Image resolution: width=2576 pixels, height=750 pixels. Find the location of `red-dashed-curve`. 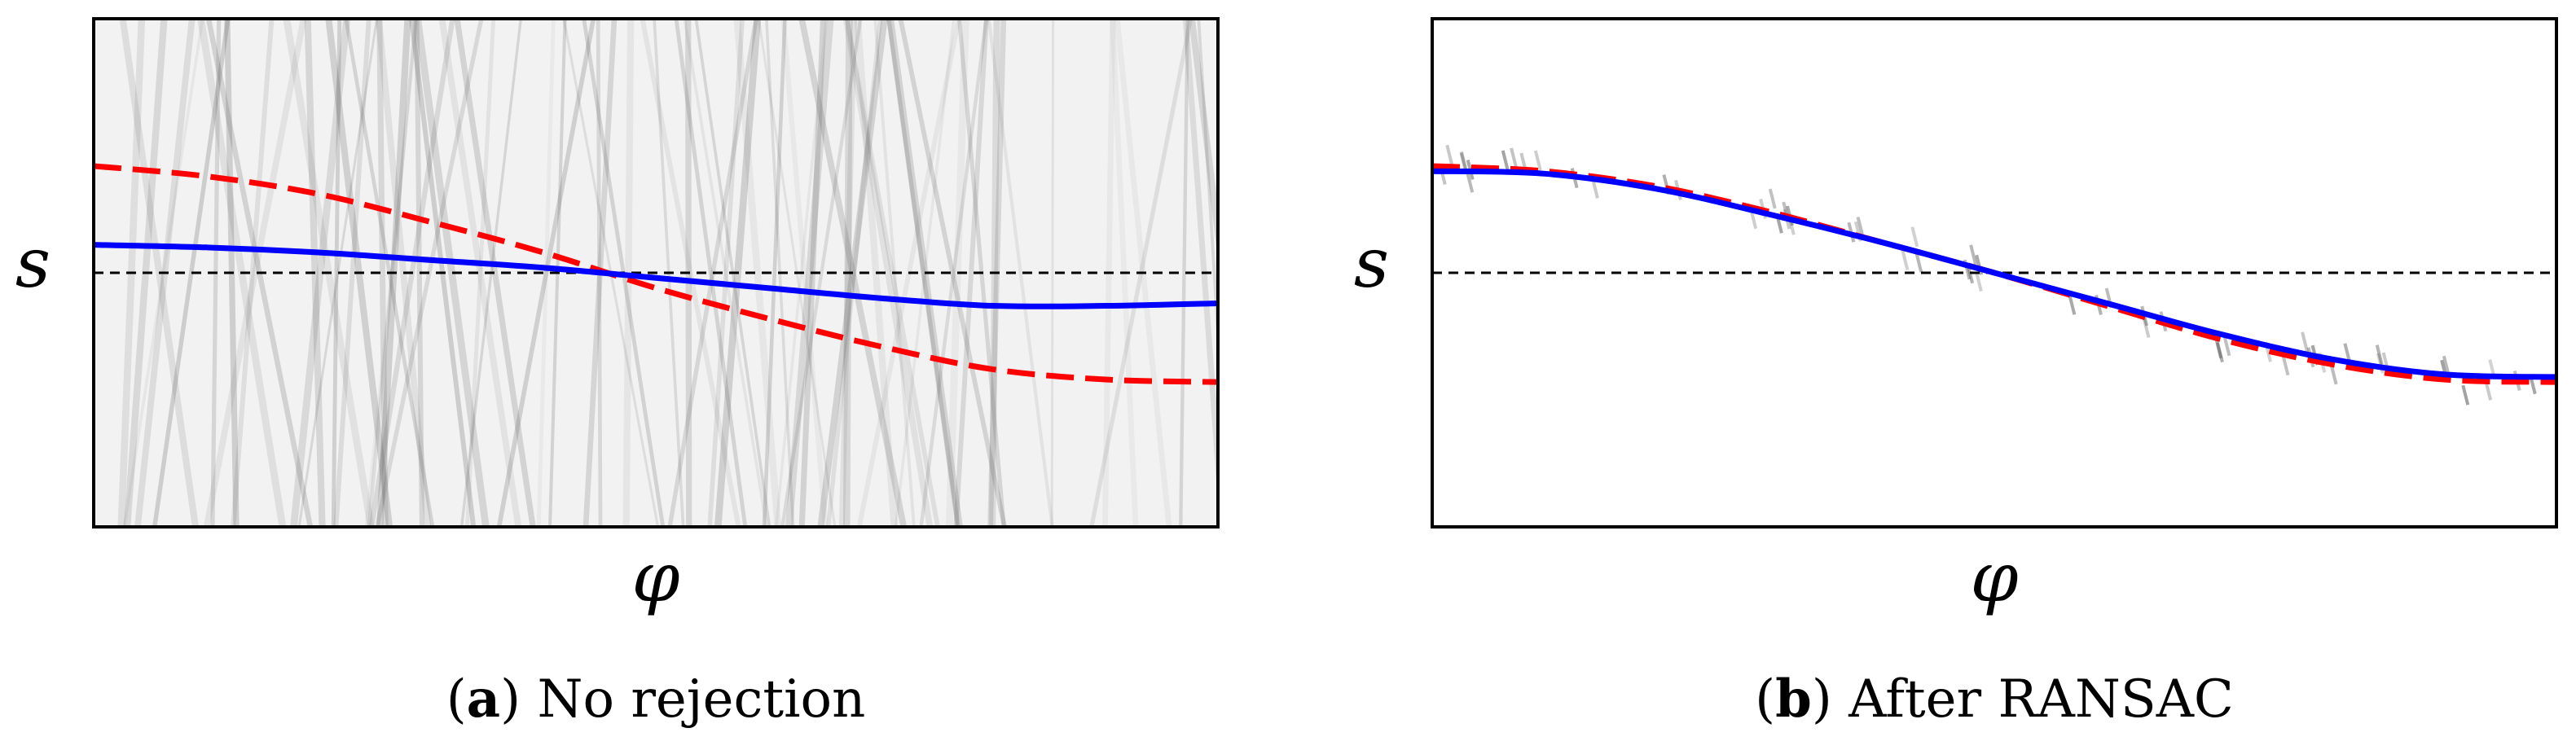

red-dashed-curve is located at coordinates (656, 274).